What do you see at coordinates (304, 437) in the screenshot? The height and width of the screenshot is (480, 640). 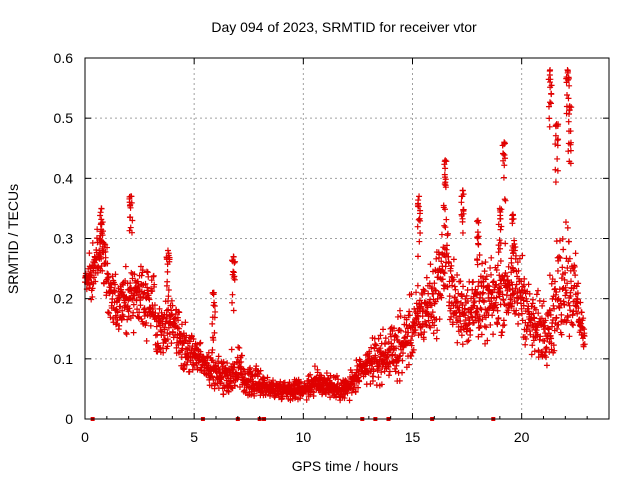 I see `x-tick-label: 10` at bounding box center [304, 437].